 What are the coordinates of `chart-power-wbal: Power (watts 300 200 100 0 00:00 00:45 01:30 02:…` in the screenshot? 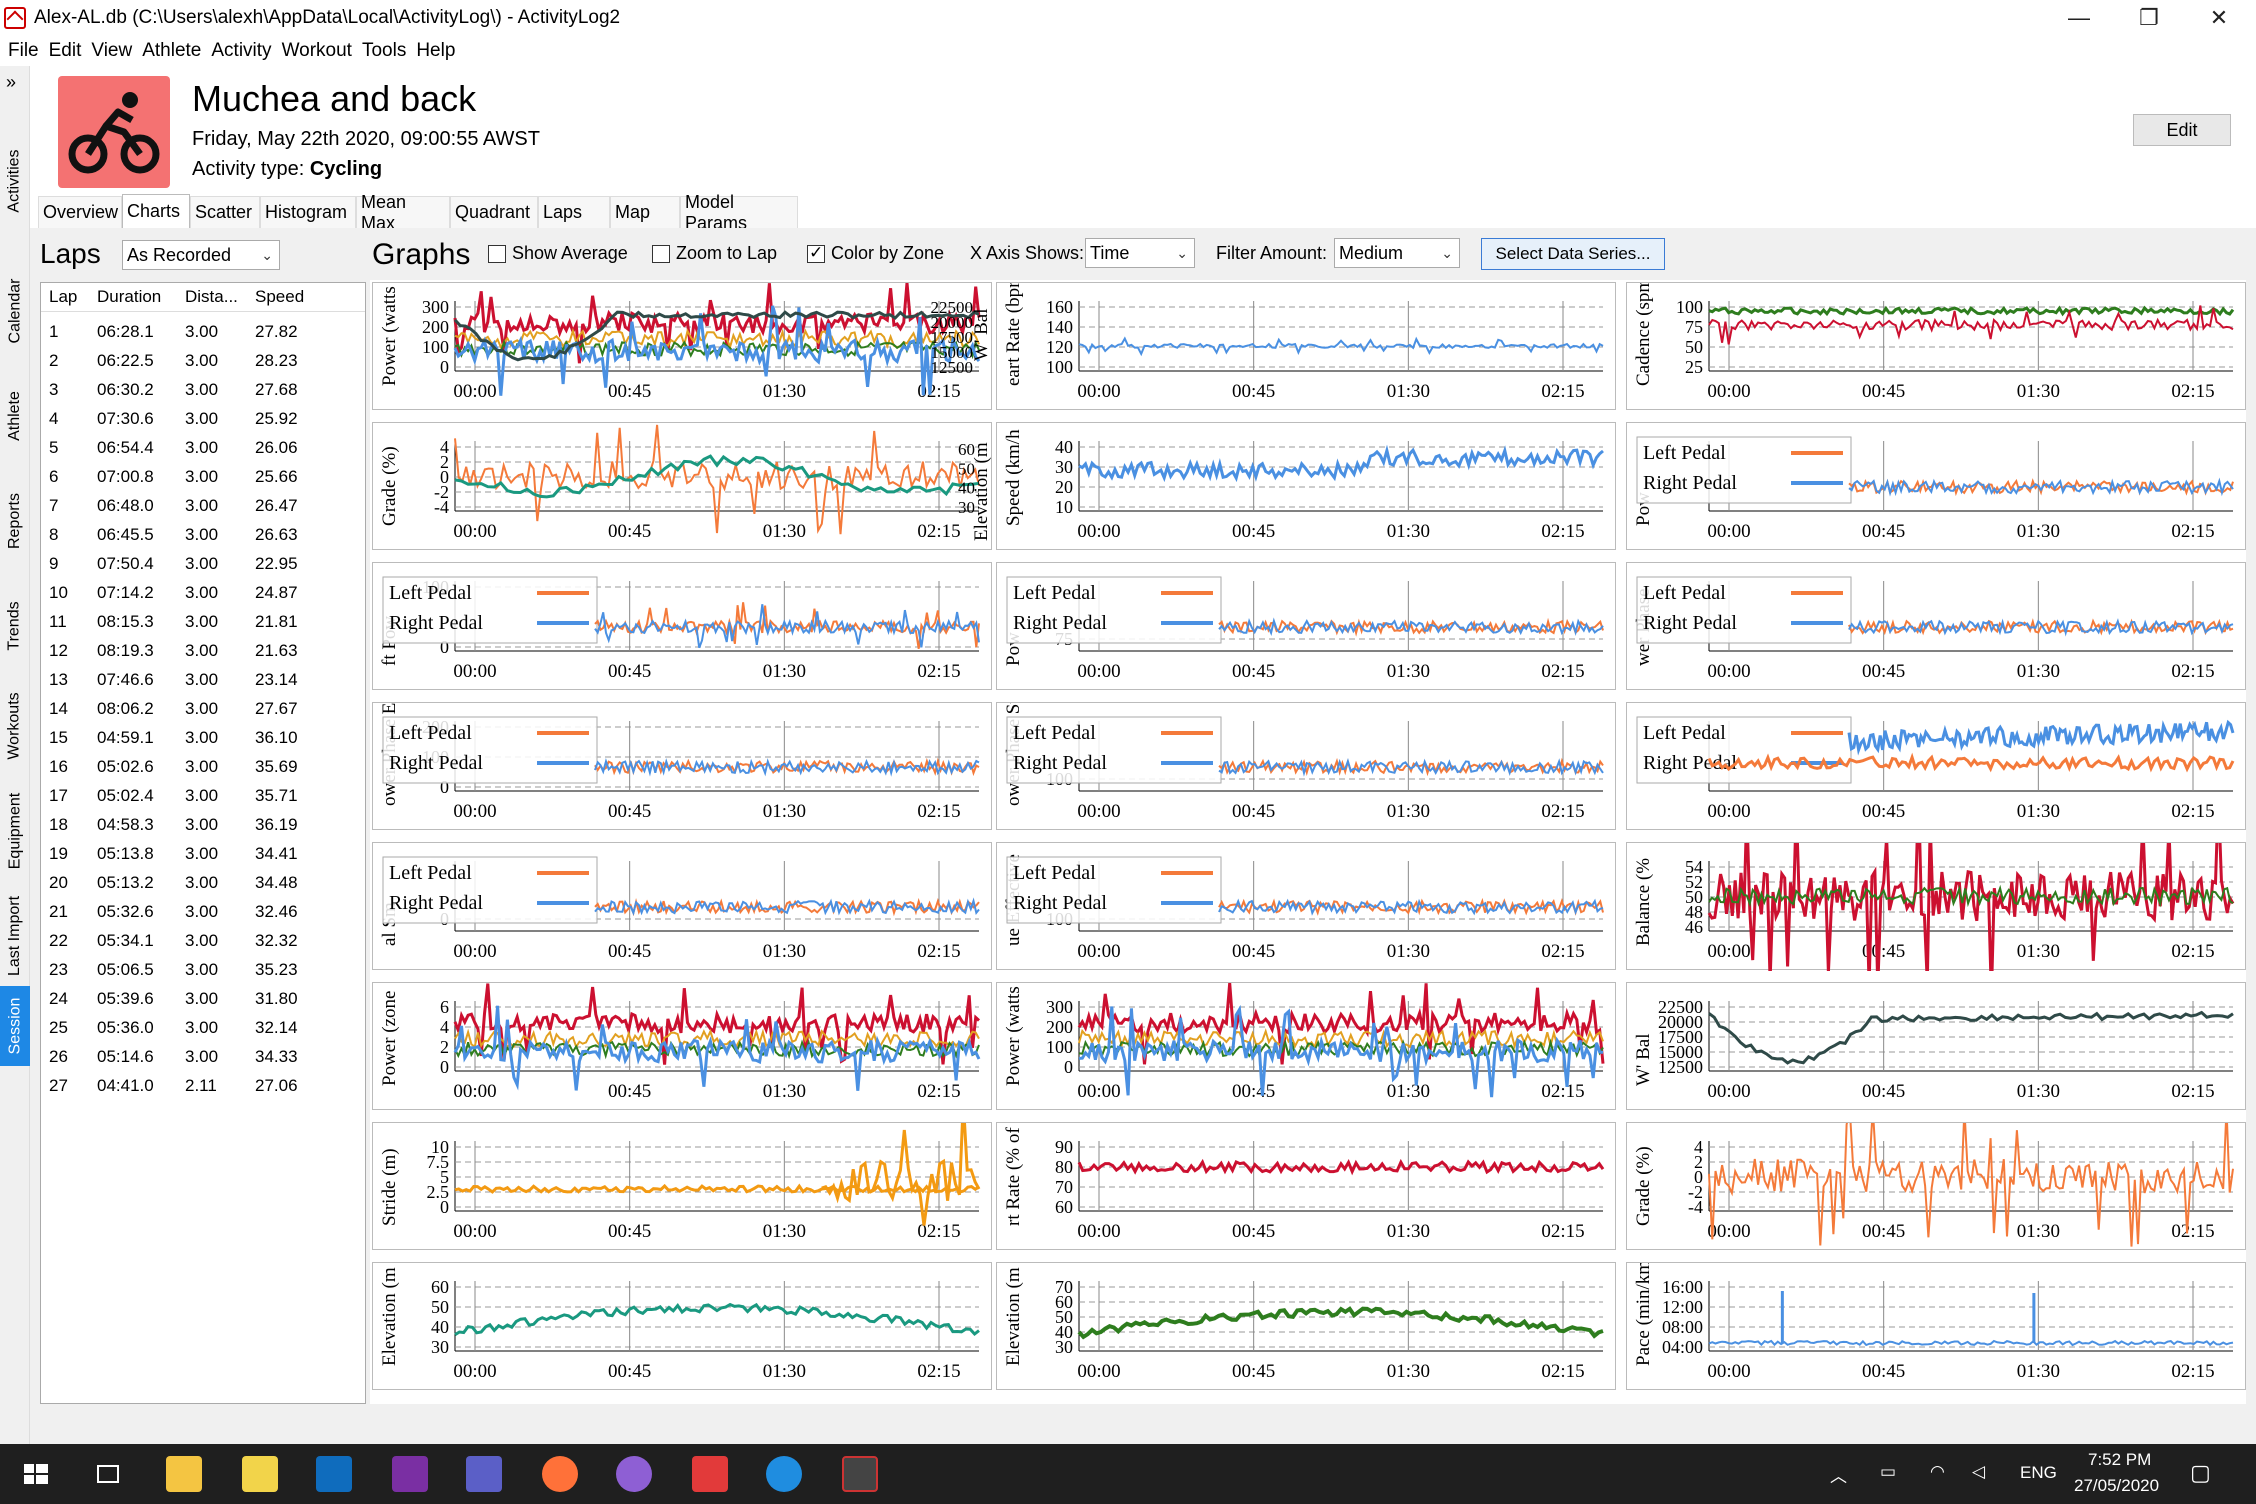 It's located at (682, 346).